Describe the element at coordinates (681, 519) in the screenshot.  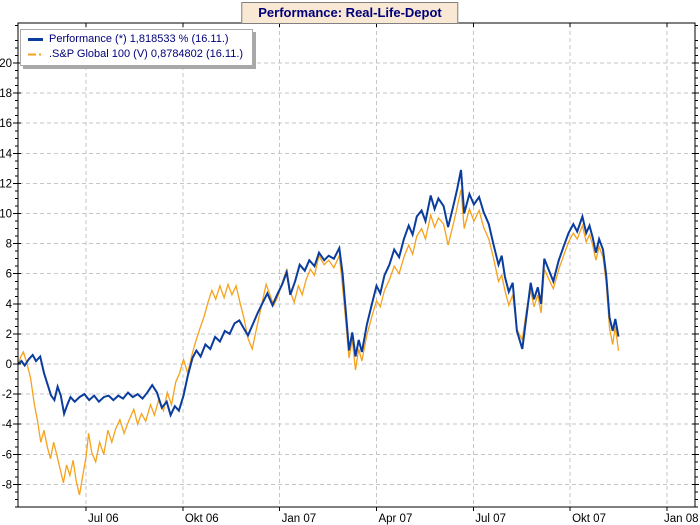
I see `svg-text: Jan 08` at that location.